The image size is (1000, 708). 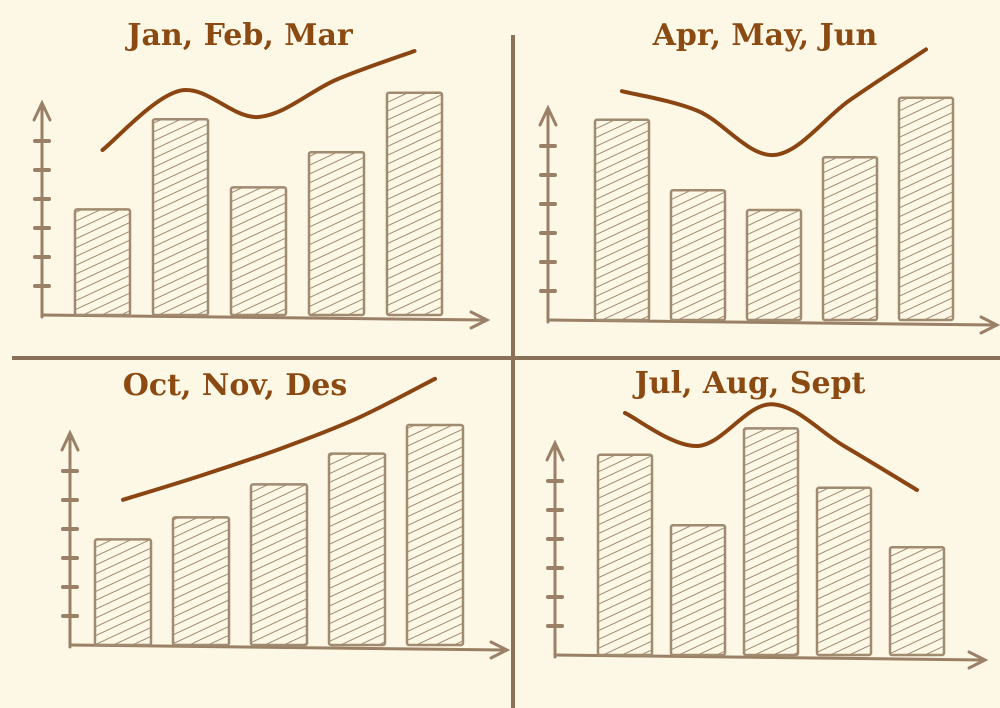 What do you see at coordinates (235, 385) in the screenshot?
I see `chart-title: Oct, Nov, Des` at bounding box center [235, 385].